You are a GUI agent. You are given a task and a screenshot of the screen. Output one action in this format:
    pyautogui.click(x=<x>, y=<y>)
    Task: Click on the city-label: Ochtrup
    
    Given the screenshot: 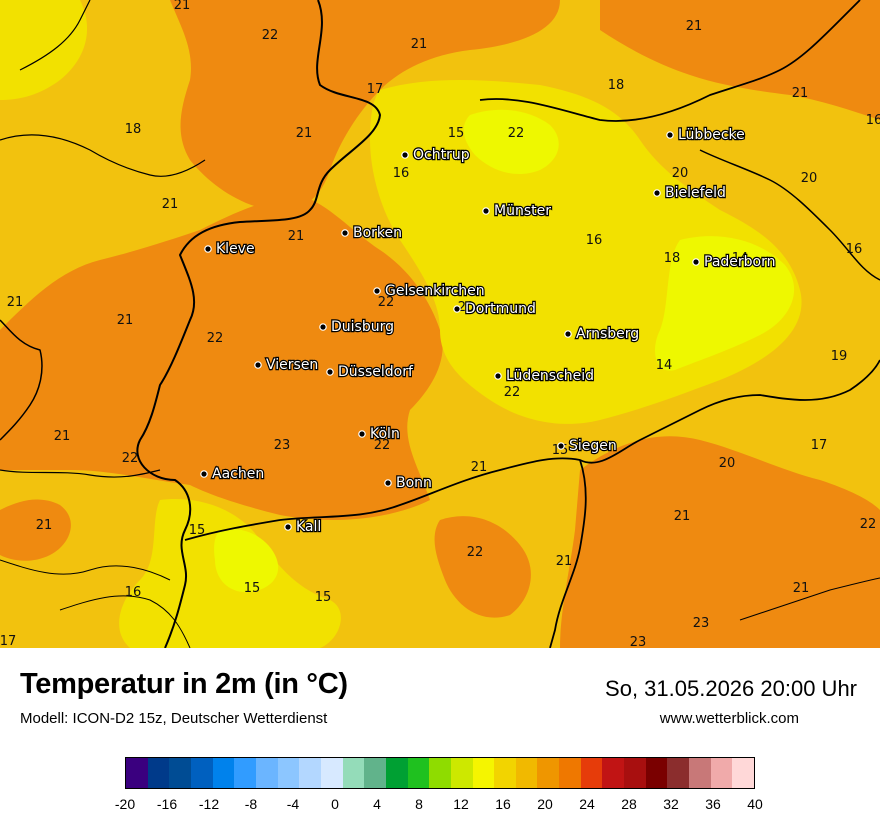 What is the action you would take?
    pyautogui.click(x=441, y=155)
    